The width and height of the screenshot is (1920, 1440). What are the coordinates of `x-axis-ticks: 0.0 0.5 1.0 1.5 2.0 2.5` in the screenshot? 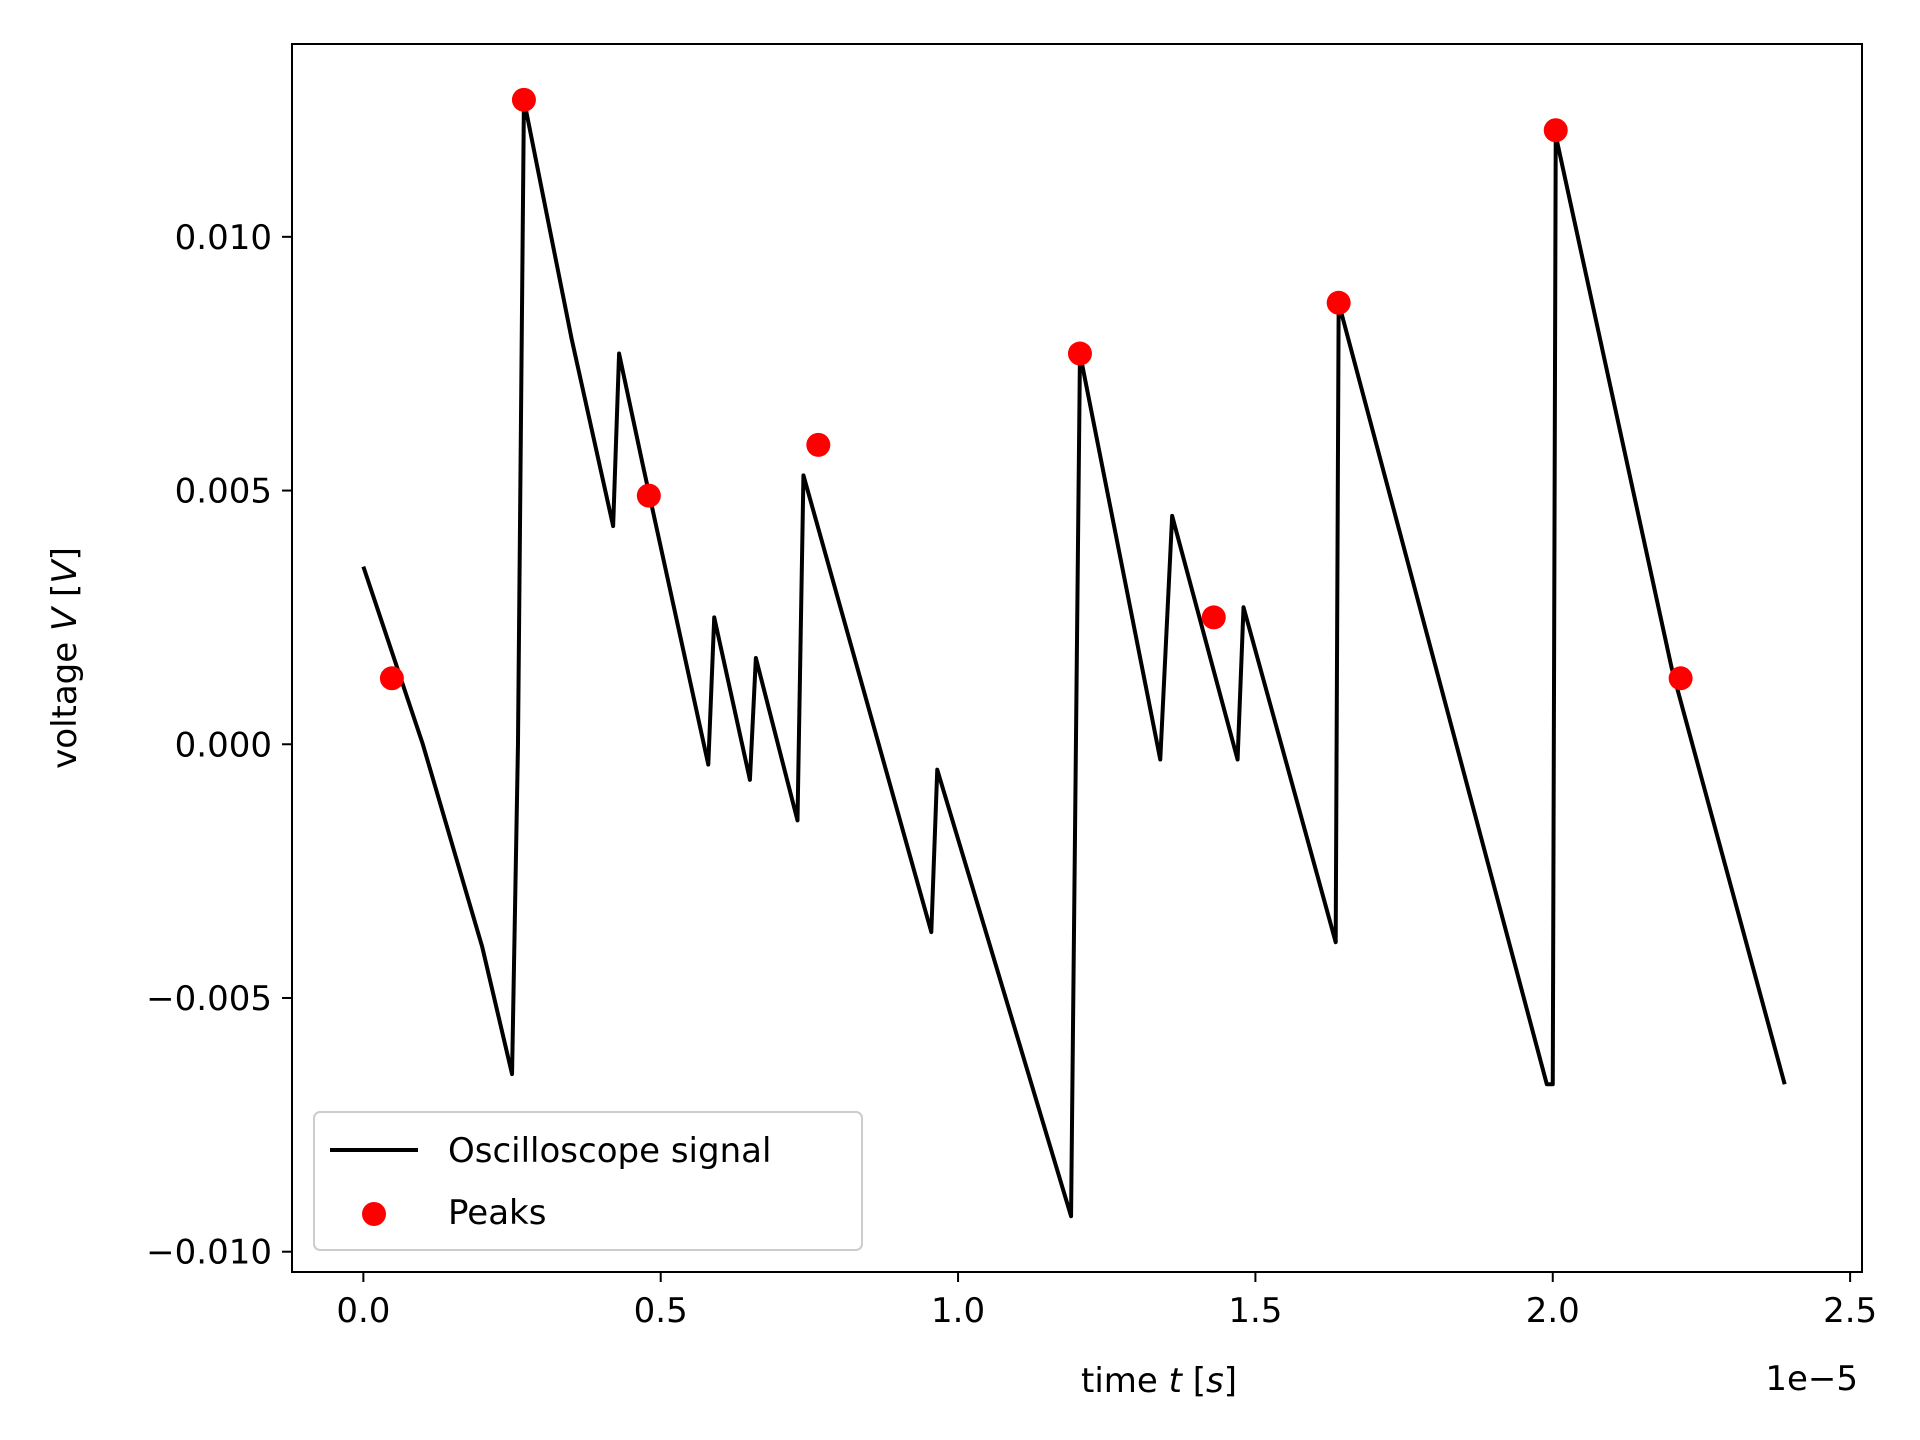 It's located at (1106, 1301).